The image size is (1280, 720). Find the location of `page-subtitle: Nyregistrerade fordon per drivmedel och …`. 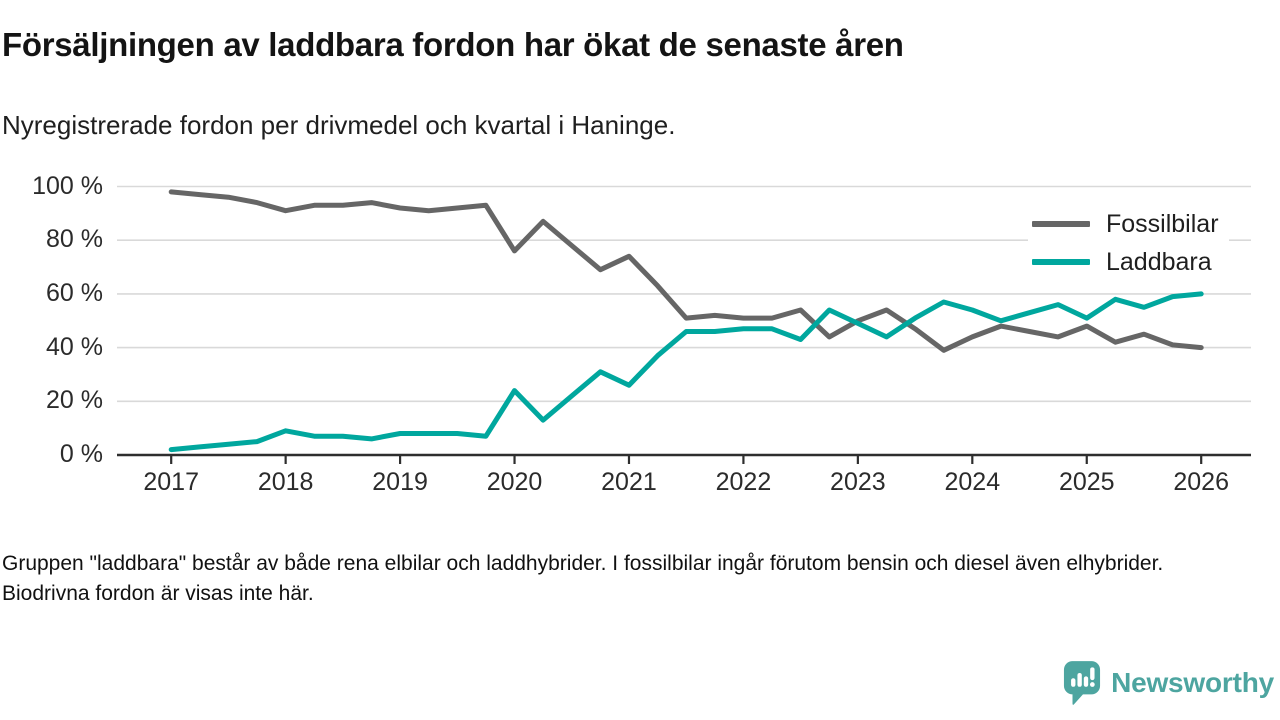

page-subtitle: Nyregistrerade fordon per drivmedel och … is located at coordinates (339, 125).